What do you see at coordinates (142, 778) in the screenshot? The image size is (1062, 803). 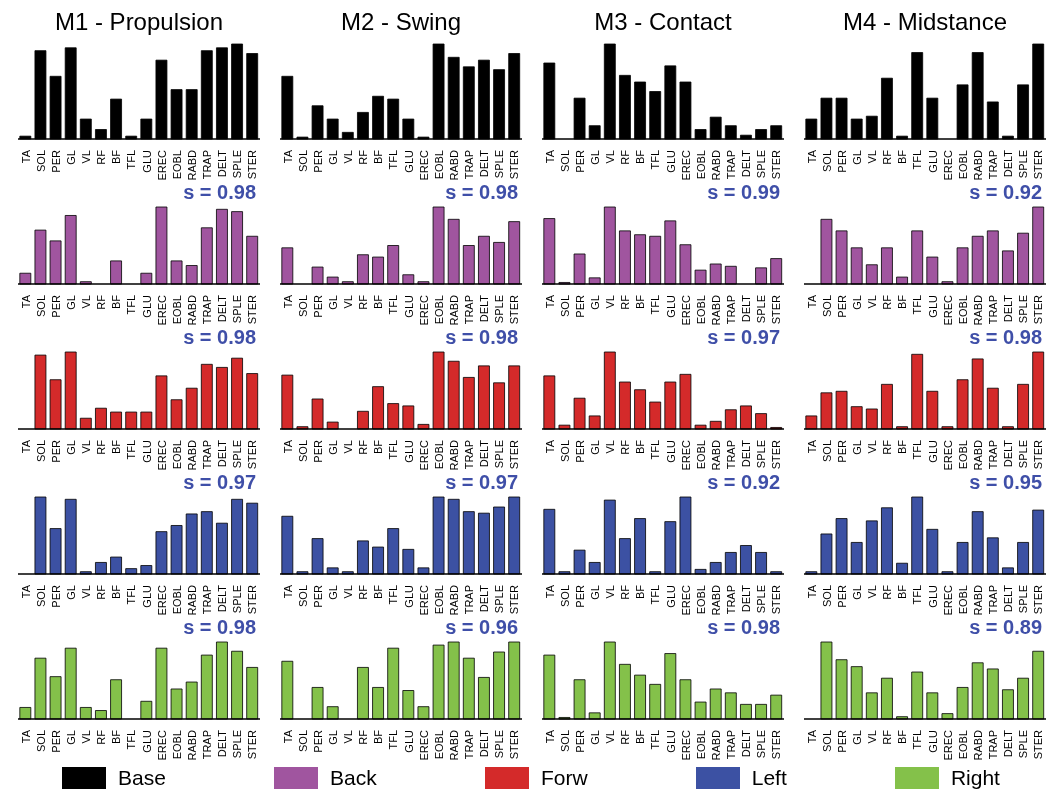 I see `legend-label: Base` at bounding box center [142, 778].